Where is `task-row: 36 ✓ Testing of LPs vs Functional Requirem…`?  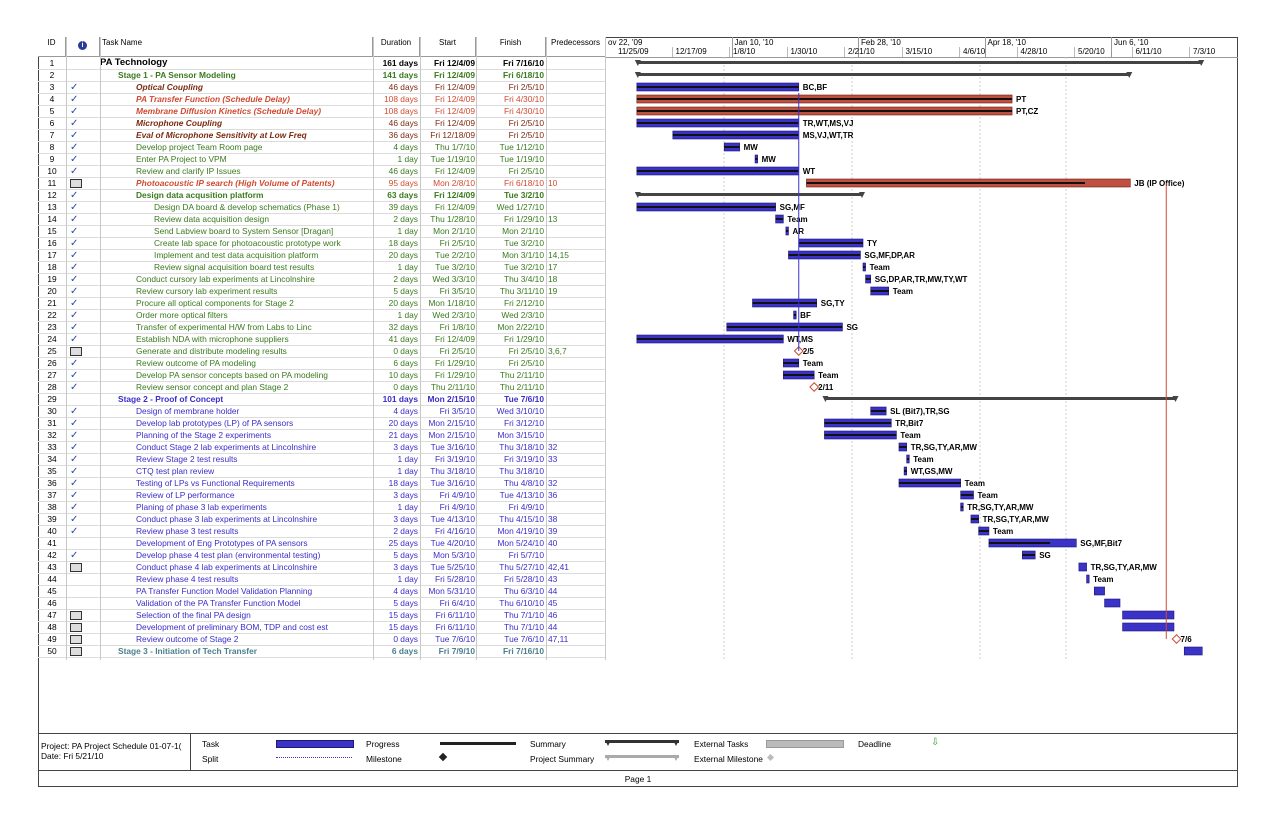
task-row: 36 ✓ Testing of LPs vs Functional Requirem… is located at coordinates (322, 483).